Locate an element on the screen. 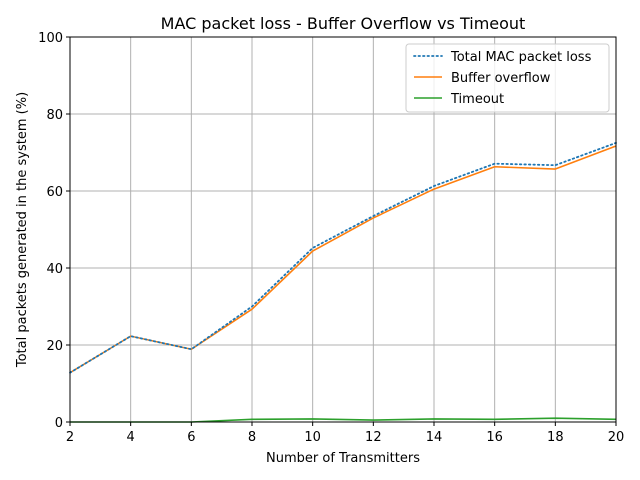 The image size is (640, 480). x-tick-label: 12 is located at coordinates (373, 437).